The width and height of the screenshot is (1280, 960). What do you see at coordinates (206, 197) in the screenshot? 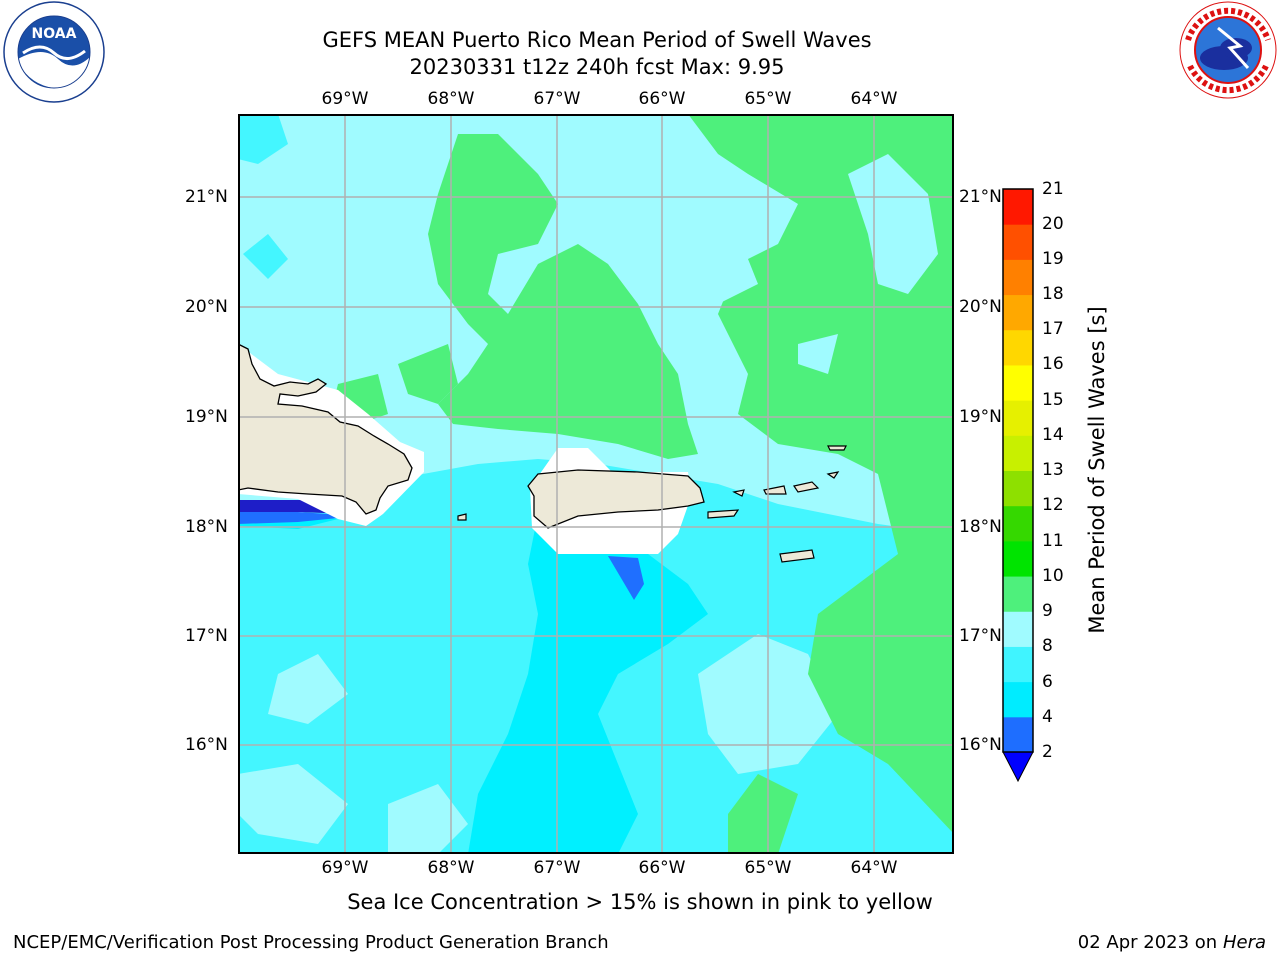
I see `lat-label-left: 21°N` at bounding box center [206, 197].